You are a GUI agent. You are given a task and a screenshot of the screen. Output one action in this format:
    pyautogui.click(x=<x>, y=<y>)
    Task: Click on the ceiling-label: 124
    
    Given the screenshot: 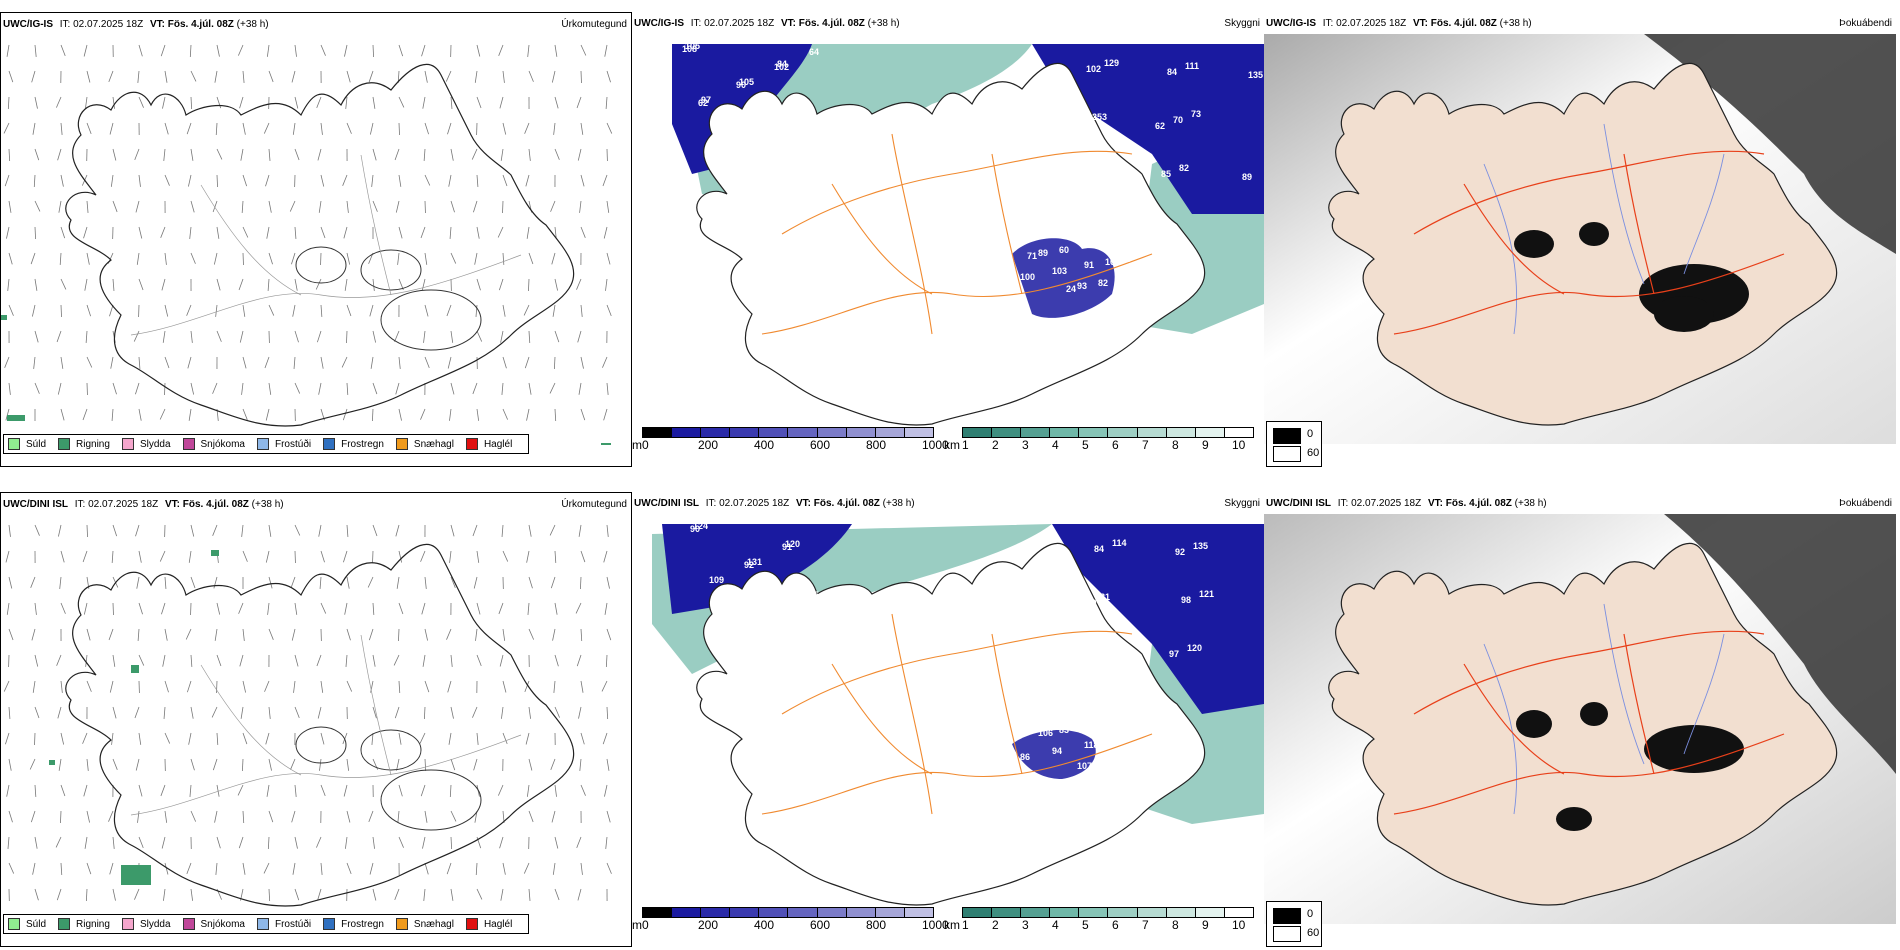 What is the action you would take?
    pyautogui.click(x=700, y=526)
    